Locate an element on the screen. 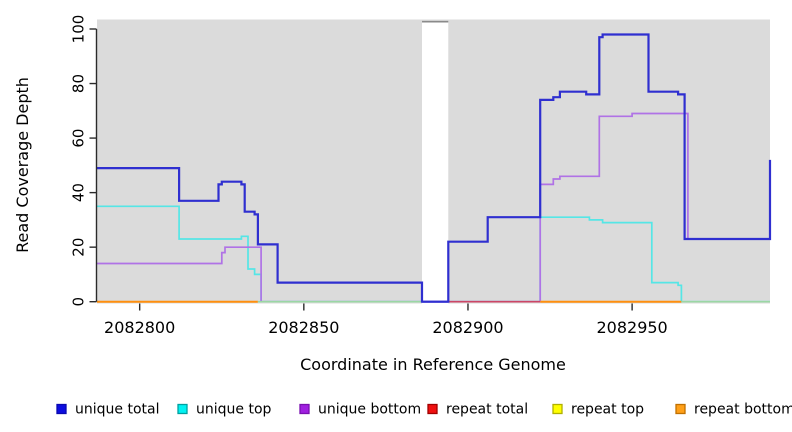 The height and width of the screenshot is (432, 792). legend-swatch-unique-top is located at coordinates (182, 409).